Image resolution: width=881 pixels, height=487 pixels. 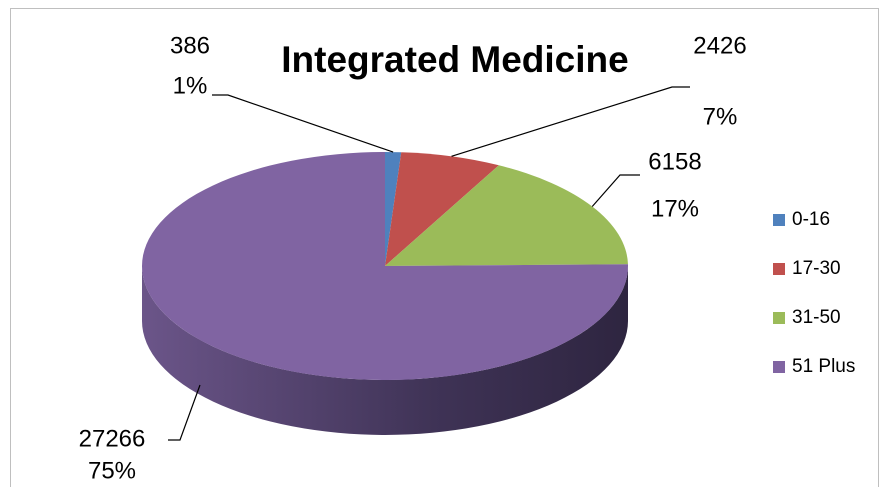 I want to click on data-label-percent: 17%, so click(x=675, y=208).